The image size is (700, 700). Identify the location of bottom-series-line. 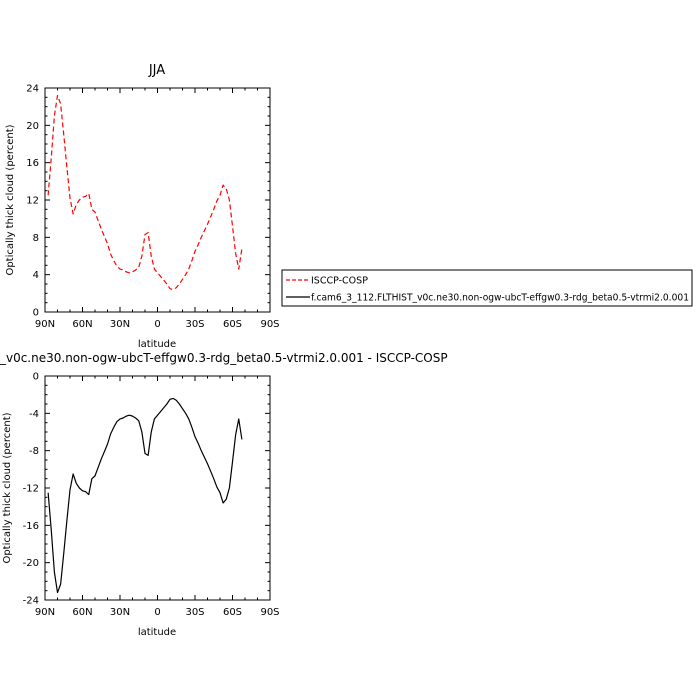
(145, 495).